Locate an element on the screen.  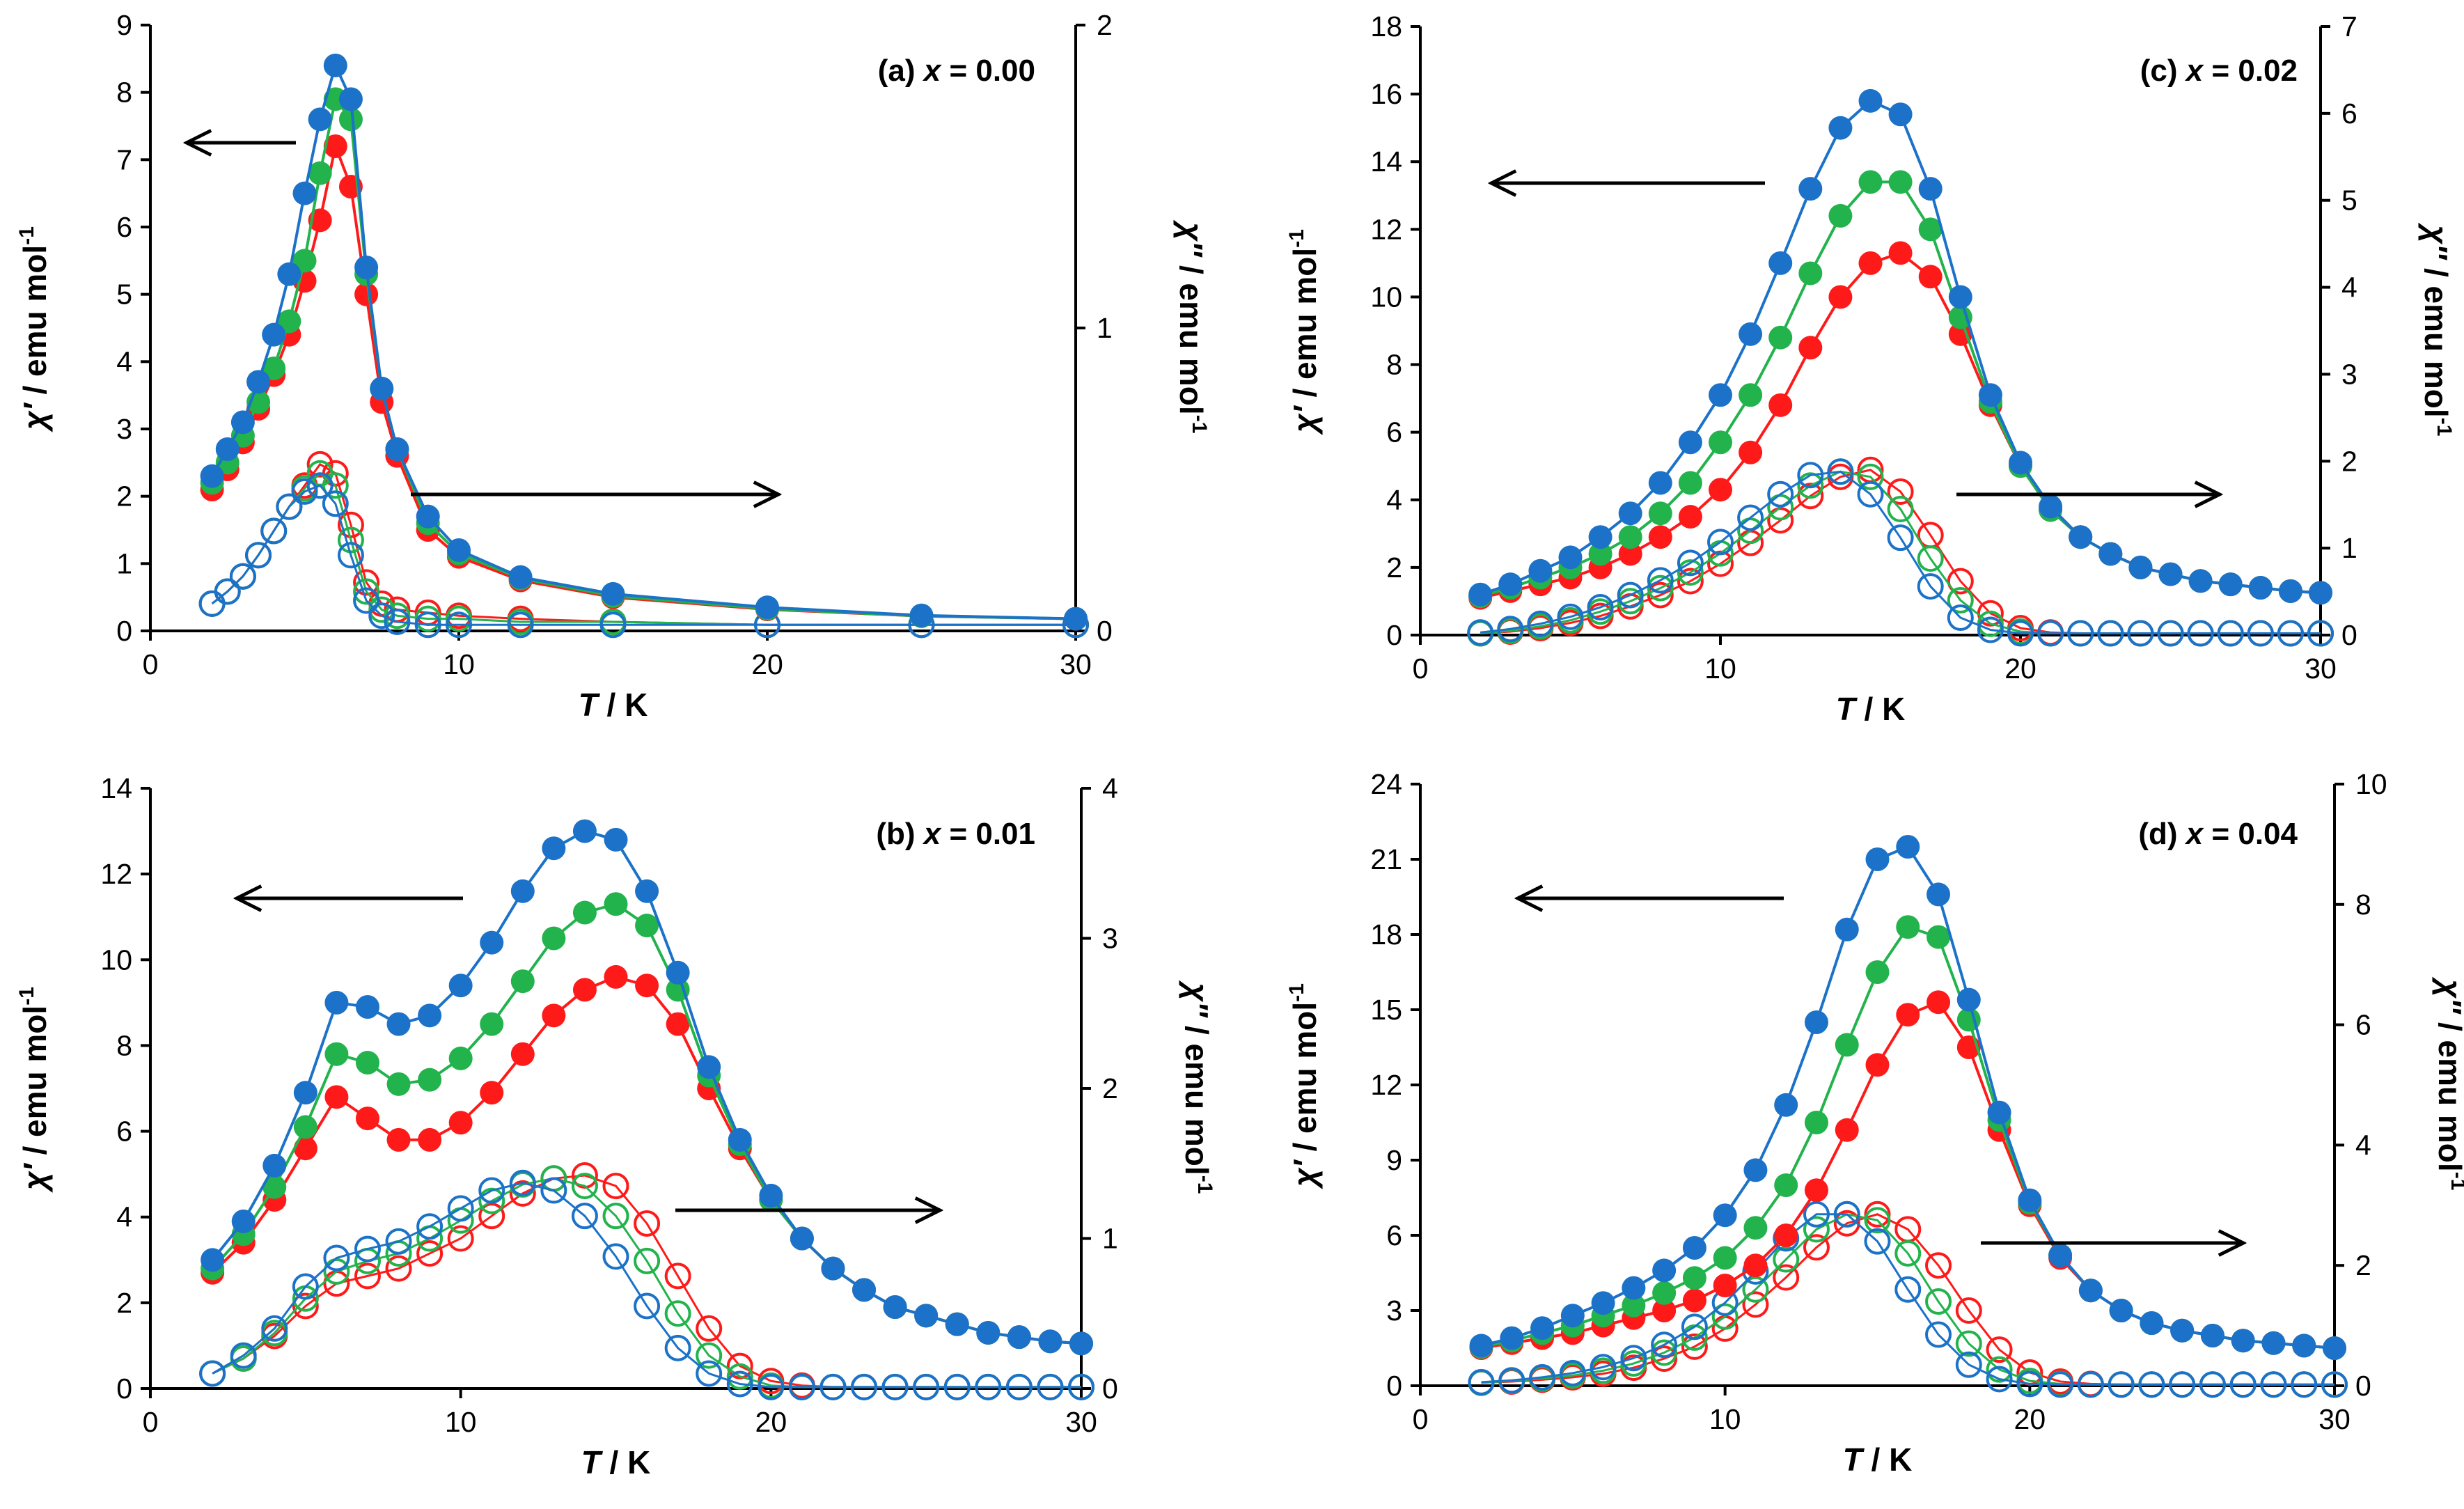
y2-tick-label: 4 is located at coordinates (1110, 788).